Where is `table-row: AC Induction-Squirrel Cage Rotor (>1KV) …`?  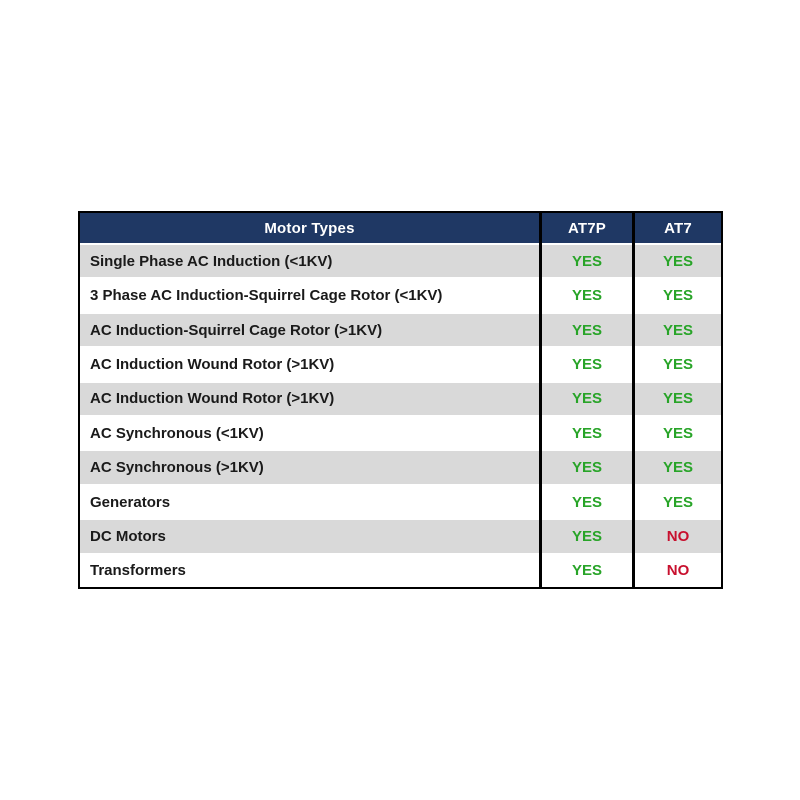
table-row: AC Induction-Squirrel Cage Rotor (>1KV) … is located at coordinates (400, 330).